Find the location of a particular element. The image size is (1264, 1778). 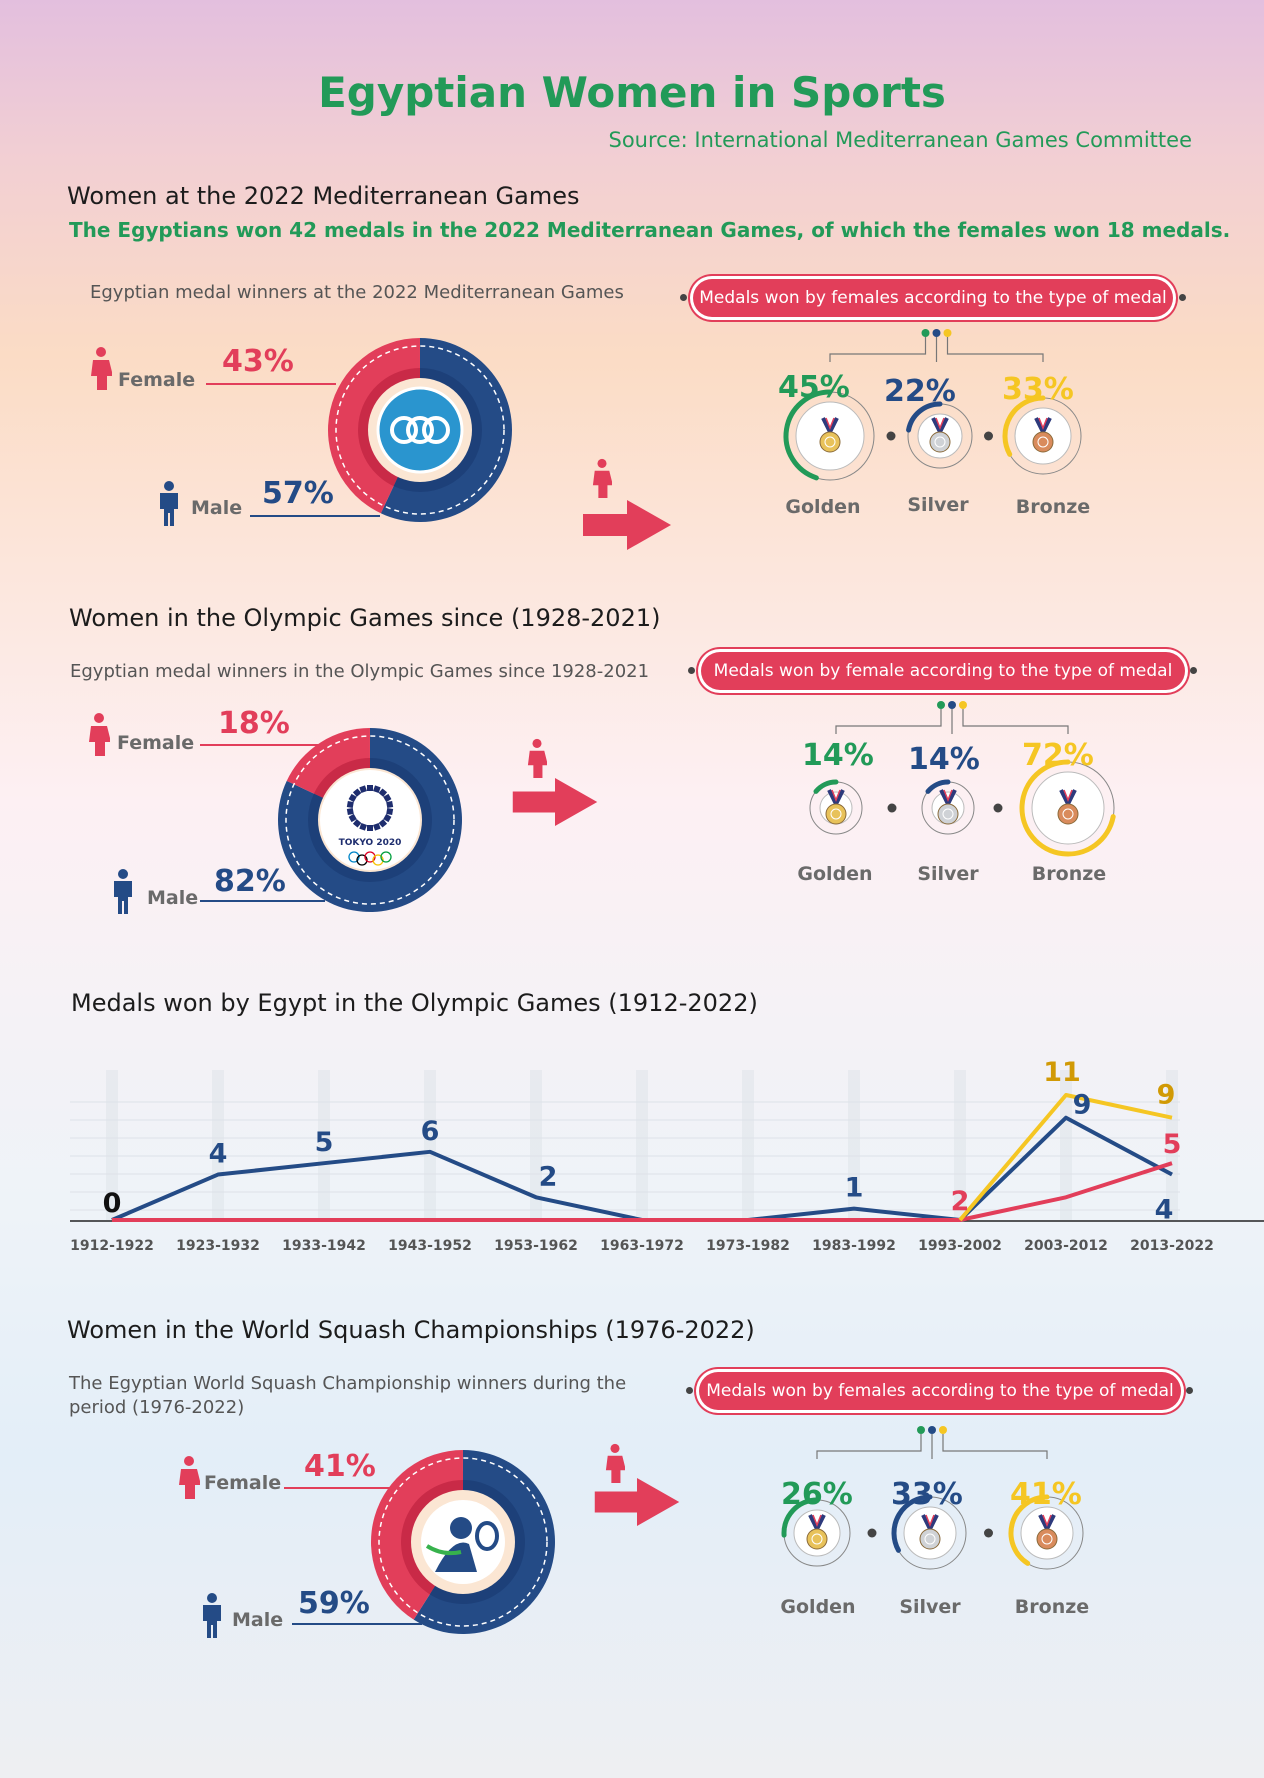

data-label-1-10: 5 is located at coordinates (1172, 1144).